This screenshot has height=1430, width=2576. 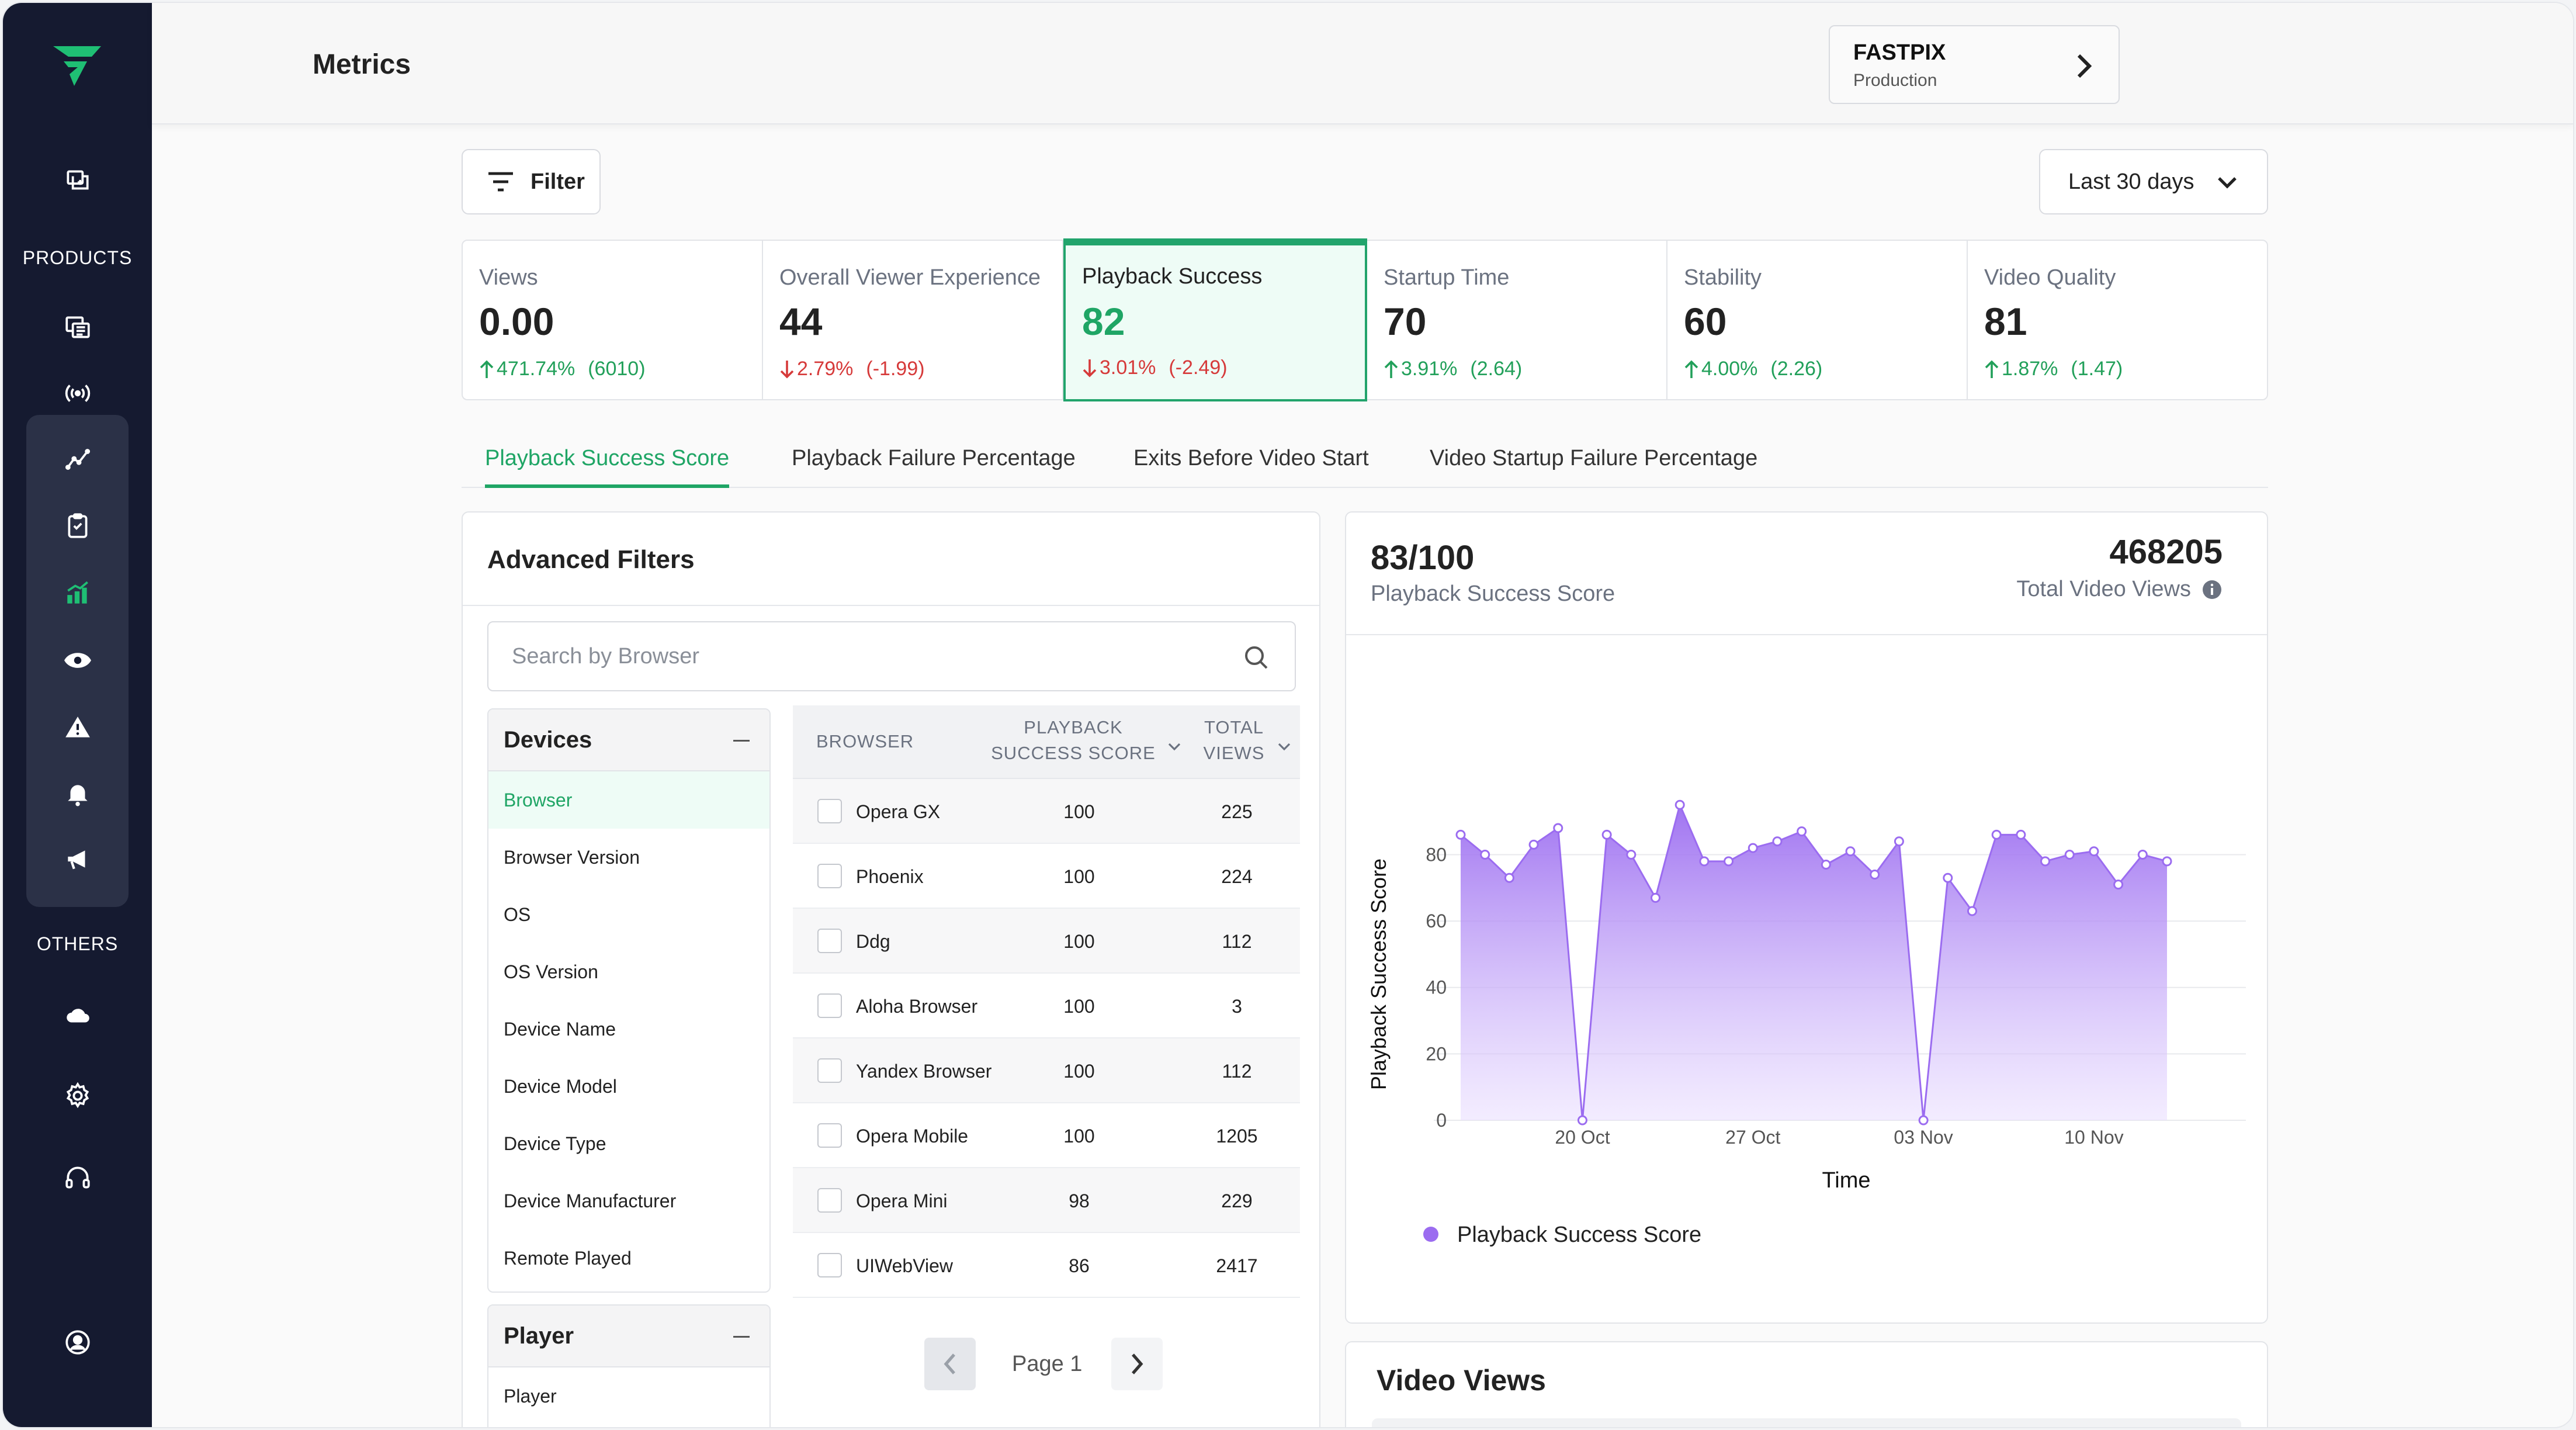 What do you see at coordinates (1046, 1201) in the screenshot?
I see `table-row: Opera Mini 98 229` at bounding box center [1046, 1201].